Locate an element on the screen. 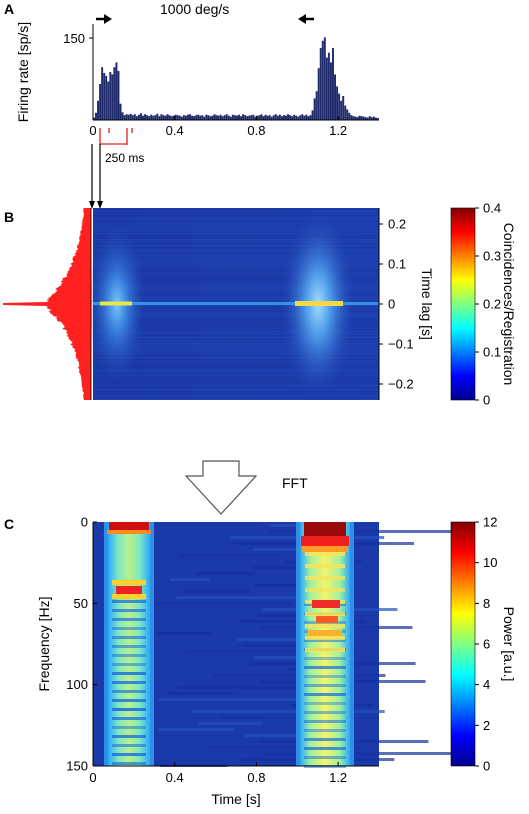 Image resolution: width=529 pixels, height=814 pixels. panel-a-label: A is located at coordinates (9, 9).